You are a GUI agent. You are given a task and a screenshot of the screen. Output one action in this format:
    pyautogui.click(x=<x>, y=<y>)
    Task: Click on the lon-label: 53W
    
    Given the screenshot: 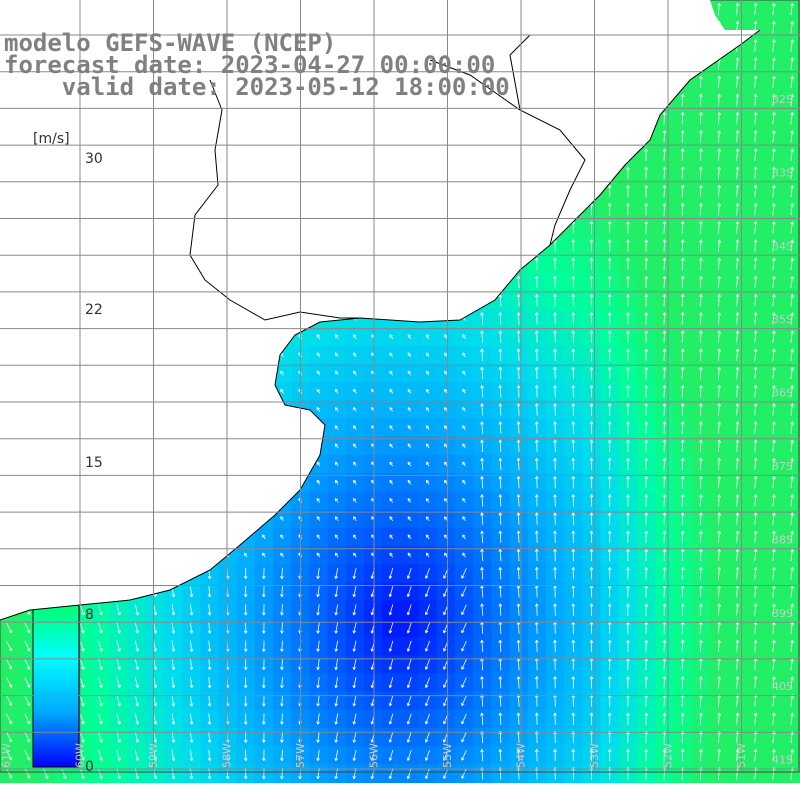 What is the action you would take?
    pyautogui.click(x=594, y=755)
    